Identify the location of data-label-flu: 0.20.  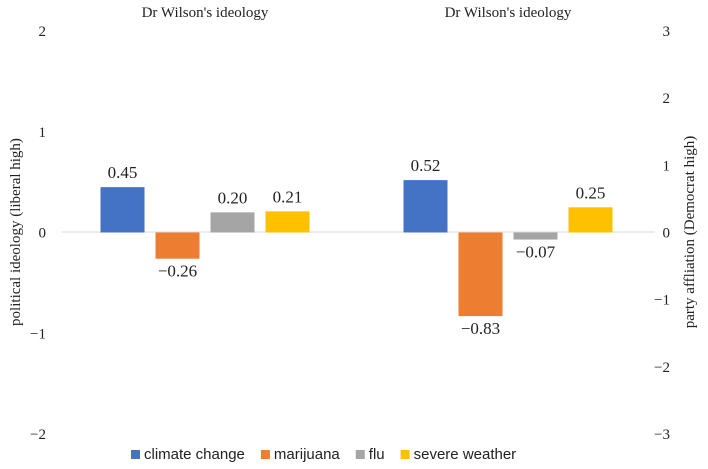
(233, 197).